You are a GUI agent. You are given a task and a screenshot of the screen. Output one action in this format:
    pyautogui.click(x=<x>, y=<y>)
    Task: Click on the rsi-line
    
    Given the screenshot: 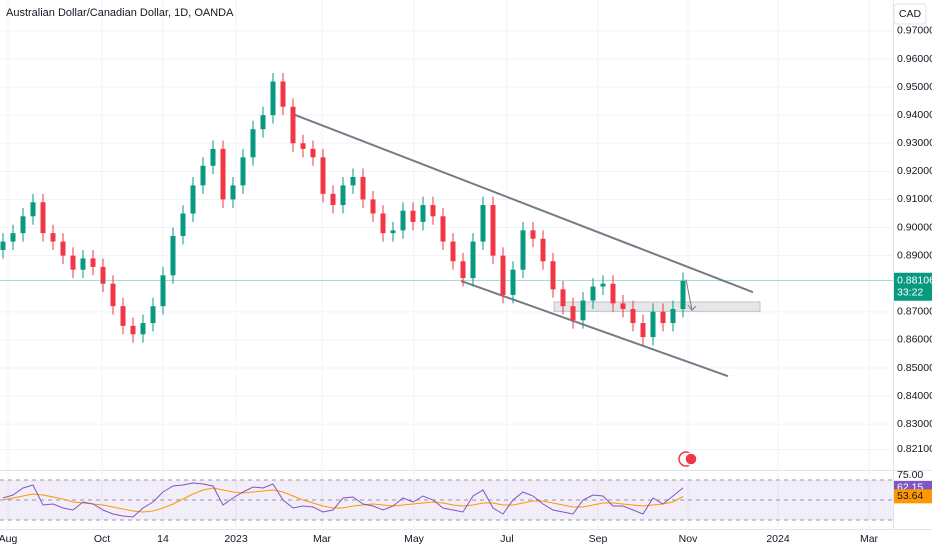 What is the action you would take?
    pyautogui.click(x=343, y=500)
    